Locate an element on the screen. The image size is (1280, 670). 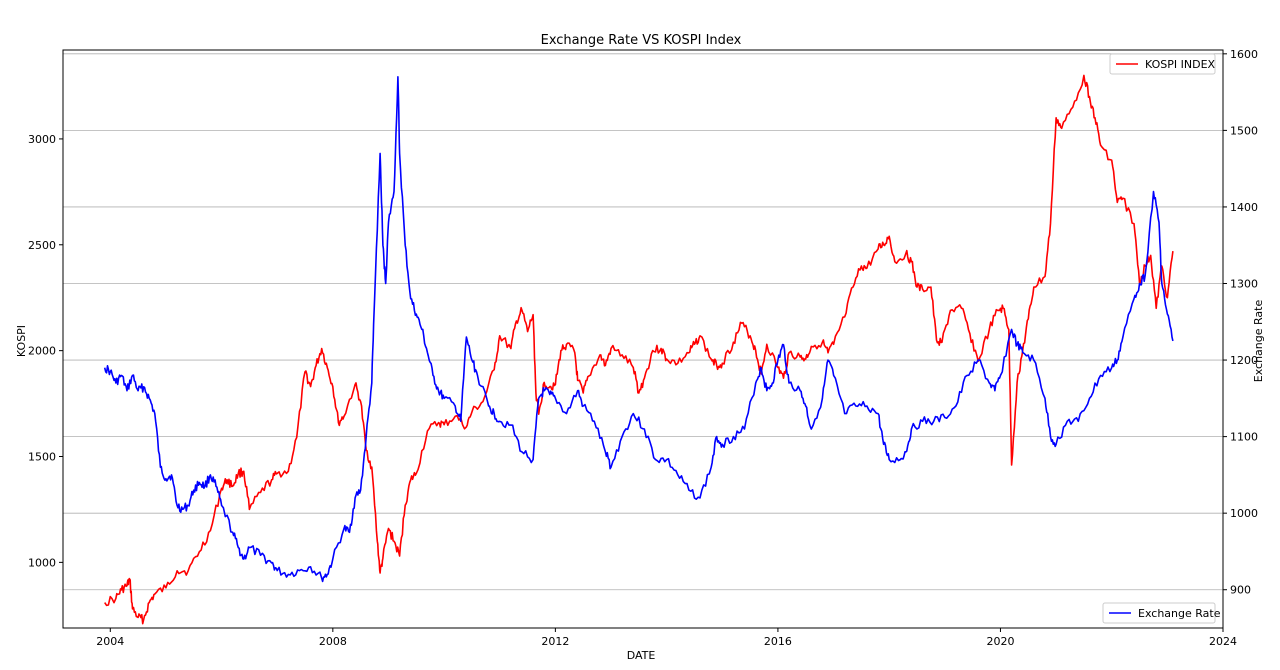
legend-exchange-label: Exchange Rate is located at coordinates (1179, 613).